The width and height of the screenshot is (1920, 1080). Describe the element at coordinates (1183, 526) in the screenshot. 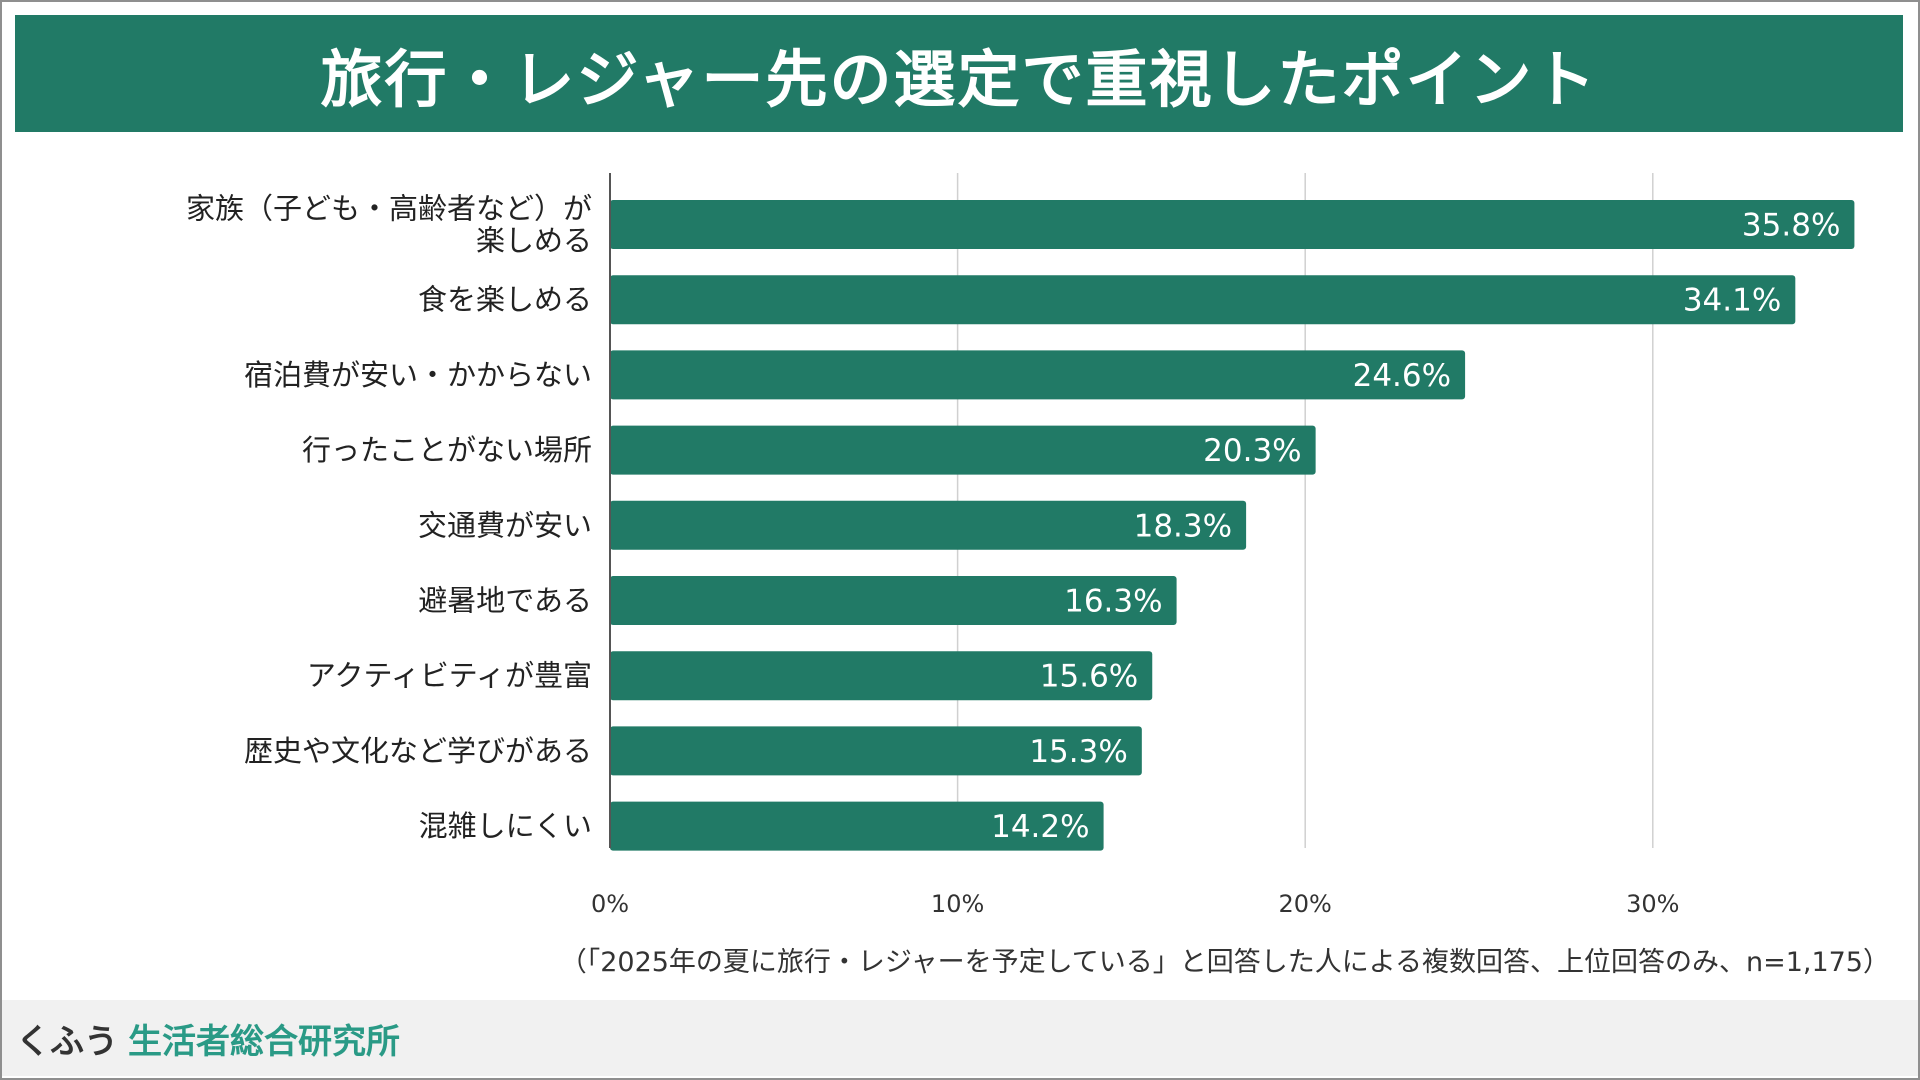

I see `bar-value-label: 18.3%` at that location.